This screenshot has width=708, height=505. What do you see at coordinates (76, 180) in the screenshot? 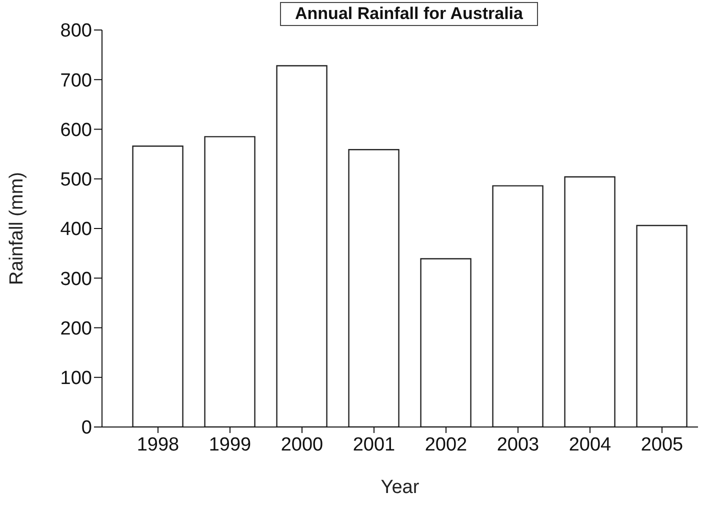
I see `y-tick-label: 500` at bounding box center [76, 180].